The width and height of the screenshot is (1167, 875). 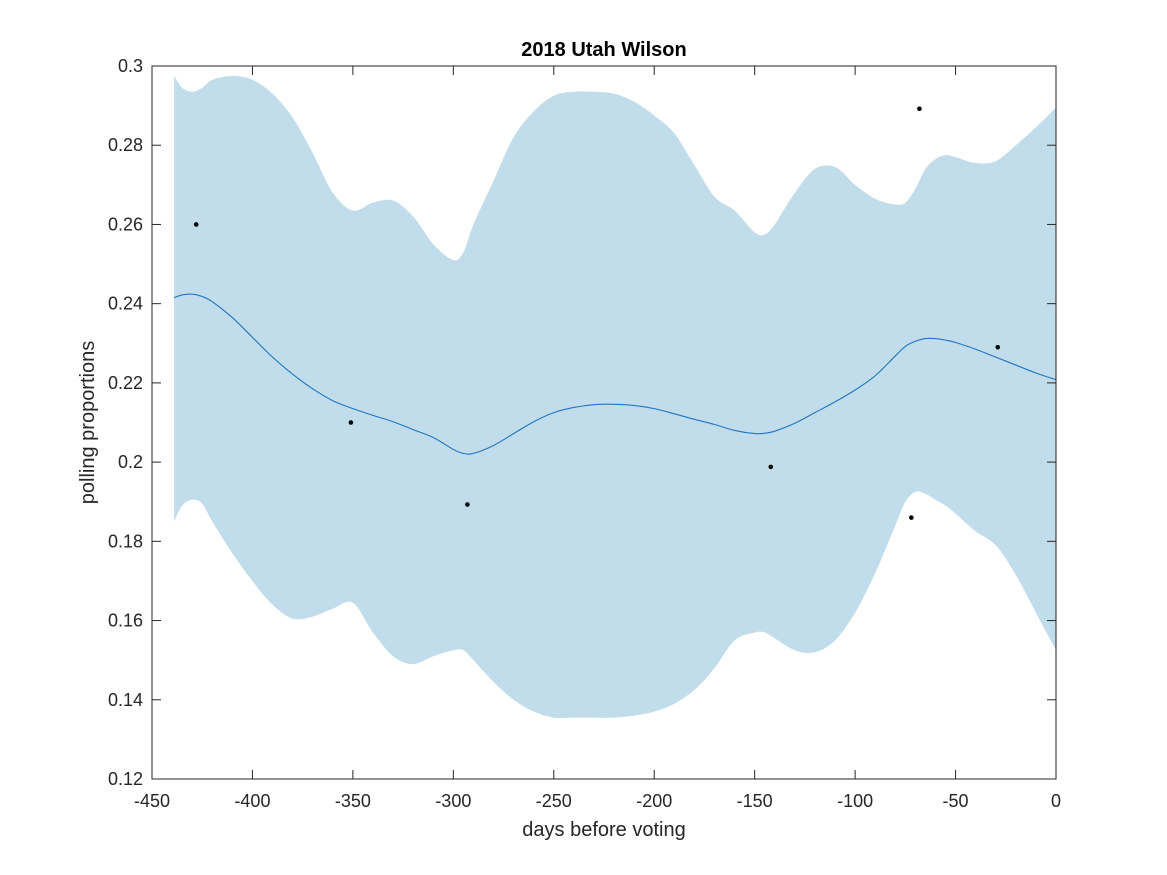 I want to click on x-tick-label: -200, so click(x=654, y=801).